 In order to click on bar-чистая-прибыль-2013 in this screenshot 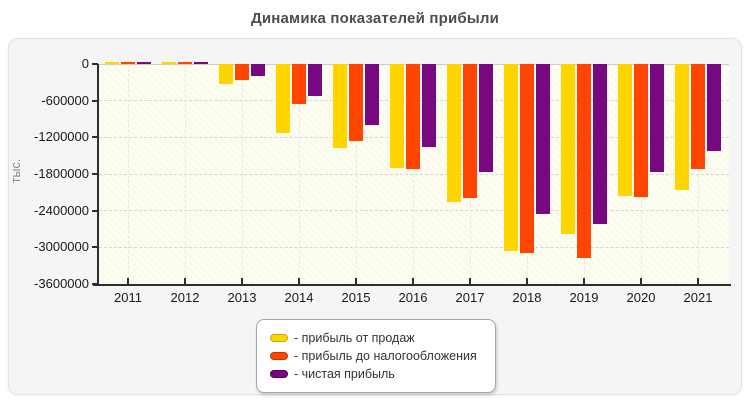, I will do `click(258, 70)`.